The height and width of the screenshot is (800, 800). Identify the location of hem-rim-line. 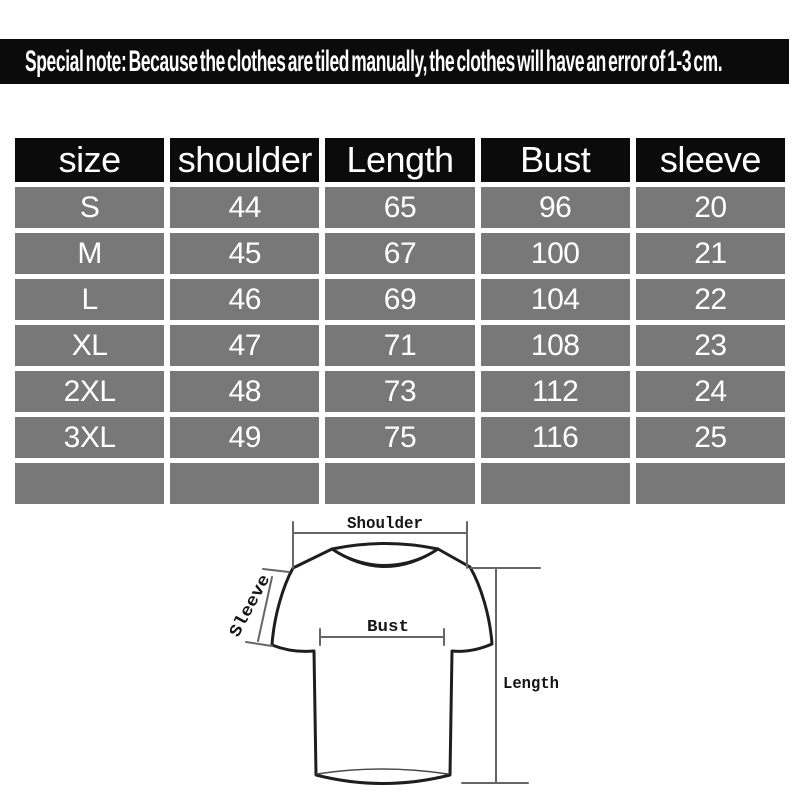
(382, 771).